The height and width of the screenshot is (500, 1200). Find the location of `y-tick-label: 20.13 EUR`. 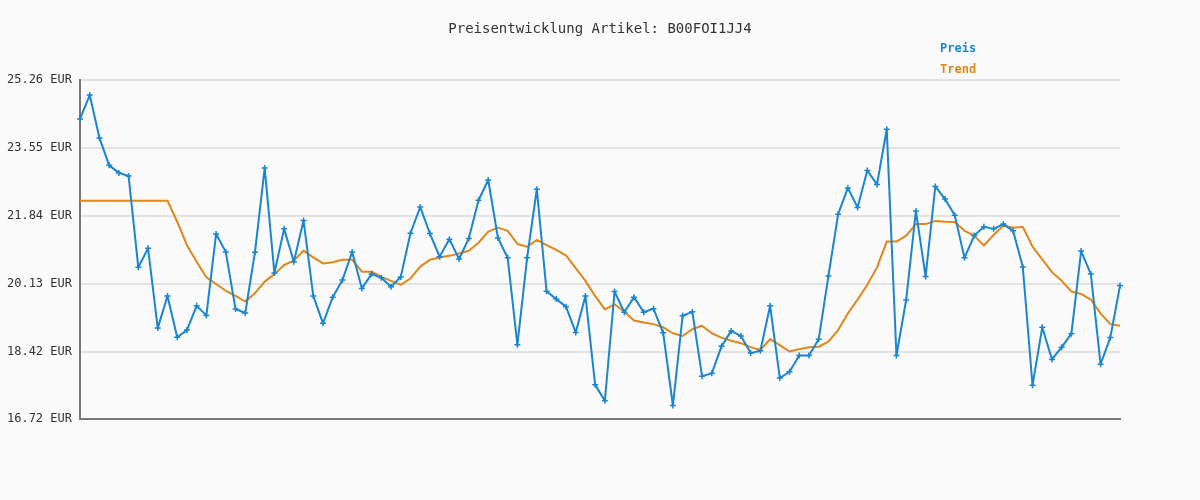

y-tick-label: 20.13 EUR is located at coordinates (39, 282).